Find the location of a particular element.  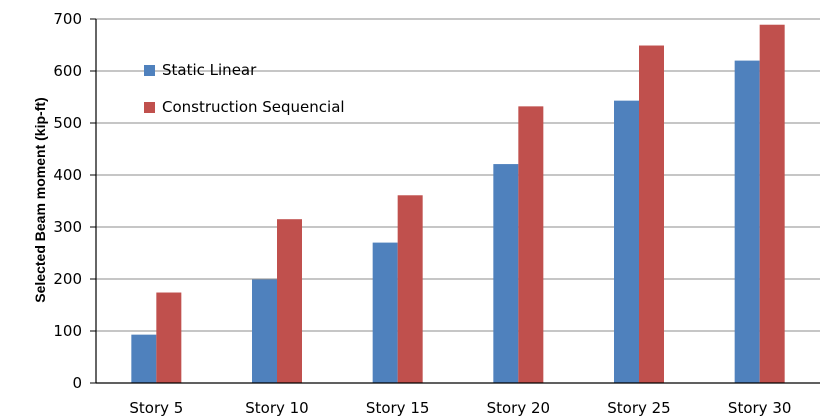

x-tick-label: Story 20 is located at coordinates (518, 408).